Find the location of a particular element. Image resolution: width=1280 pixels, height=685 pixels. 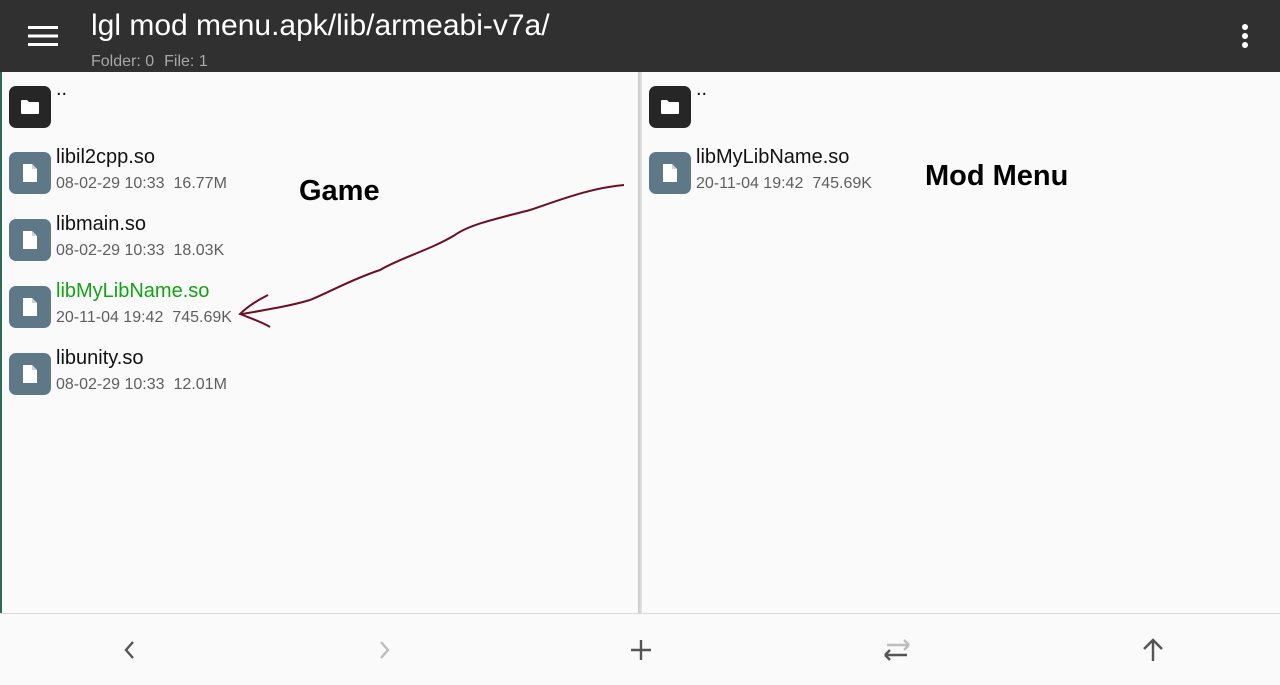

file-name-highlighted: libMyLibName.so is located at coordinates (133, 291).